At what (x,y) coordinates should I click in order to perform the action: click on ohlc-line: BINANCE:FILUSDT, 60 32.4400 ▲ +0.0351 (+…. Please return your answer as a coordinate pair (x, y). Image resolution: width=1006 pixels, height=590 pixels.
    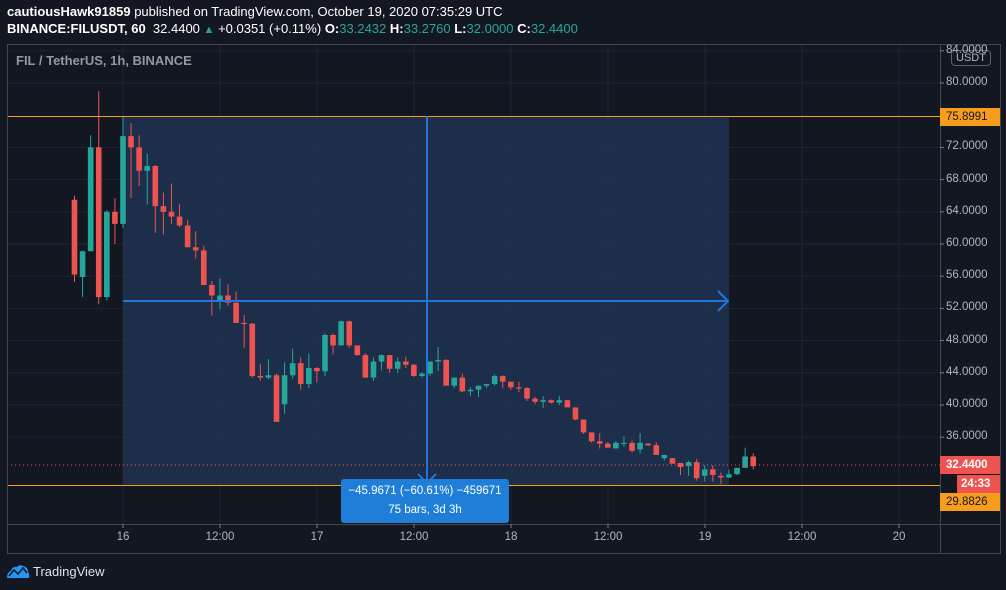
    Looking at the image, I should click on (292, 28).